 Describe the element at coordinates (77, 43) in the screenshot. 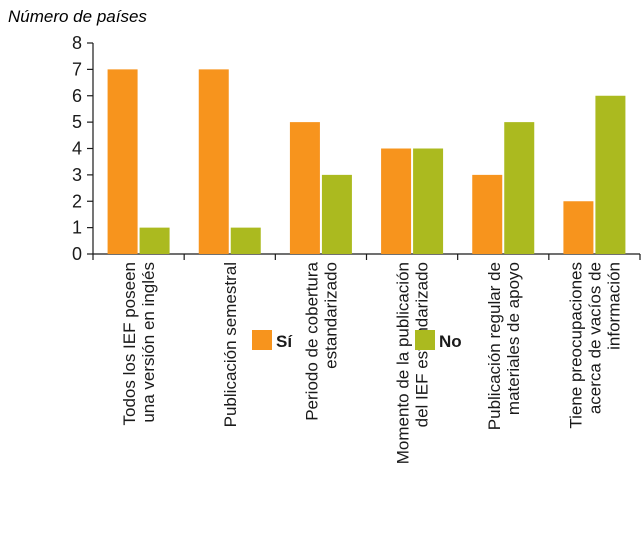

I see `y-tick-label: 8` at that location.